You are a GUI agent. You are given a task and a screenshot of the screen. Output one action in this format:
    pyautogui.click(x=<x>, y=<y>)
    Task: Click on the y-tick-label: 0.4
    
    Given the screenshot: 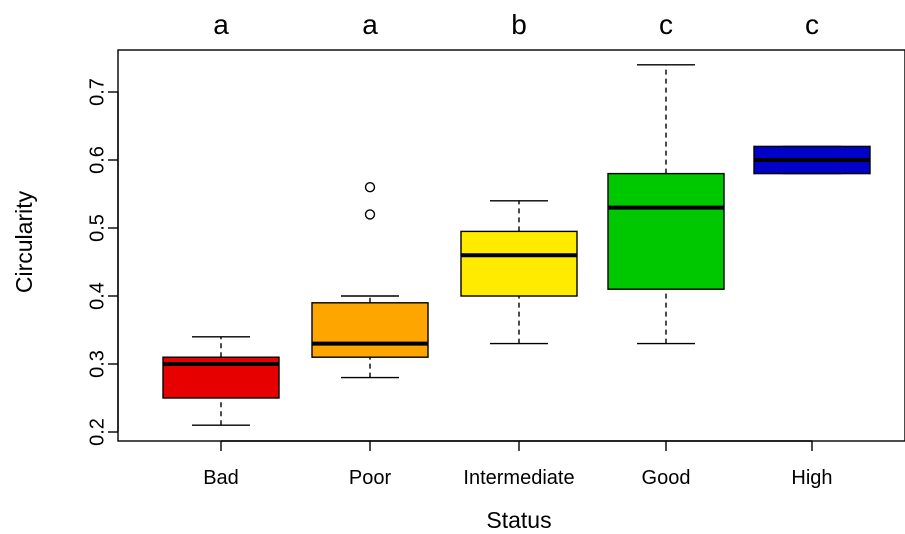 What is the action you would take?
    pyautogui.click(x=97, y=296)
    